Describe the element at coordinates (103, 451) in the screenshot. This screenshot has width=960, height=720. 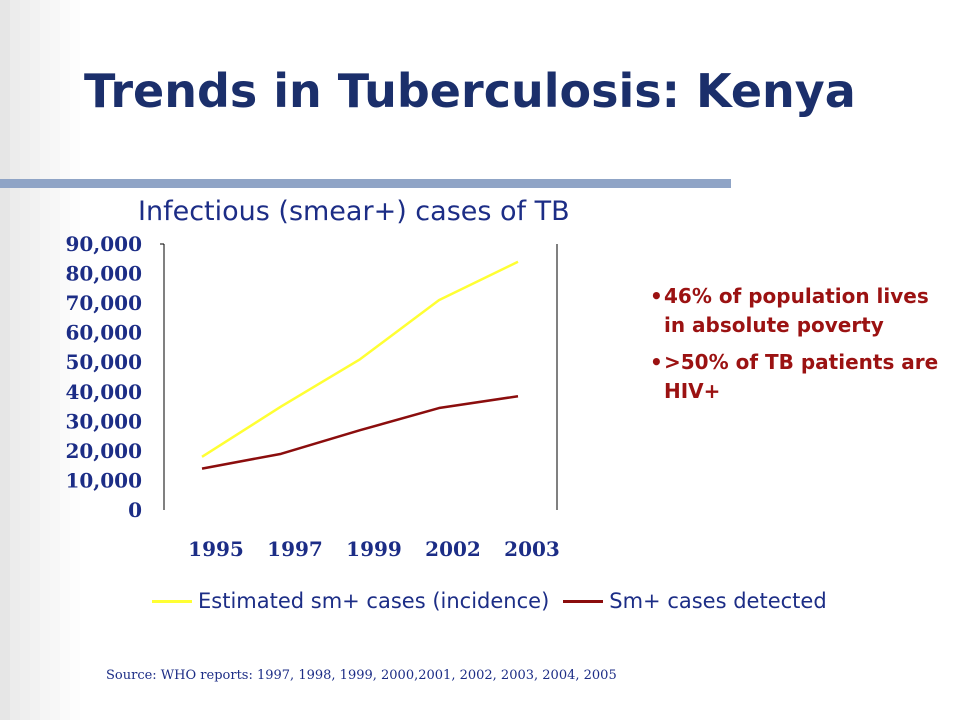
I see `y-tick-label: 20,000` at that location.